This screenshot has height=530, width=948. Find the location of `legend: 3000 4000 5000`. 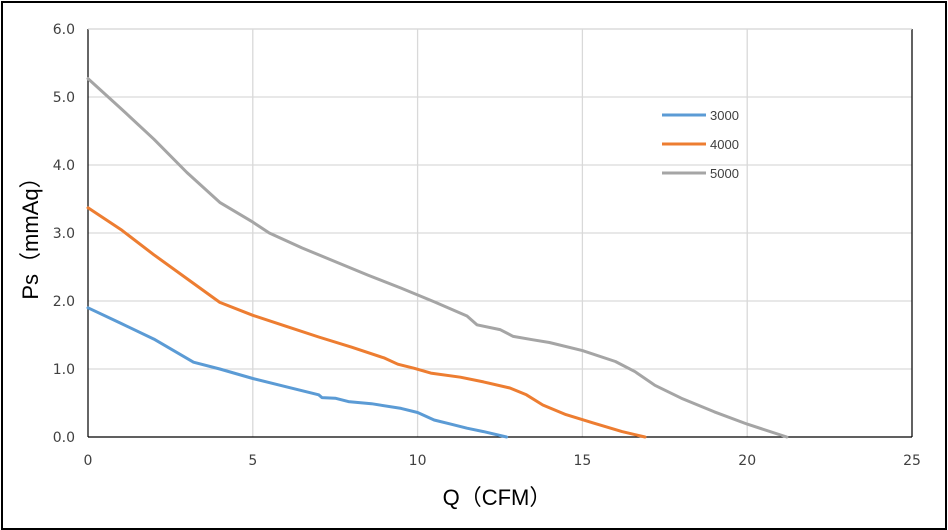

legend: 3000 4000 5000 is located at coordinates (700, 144).